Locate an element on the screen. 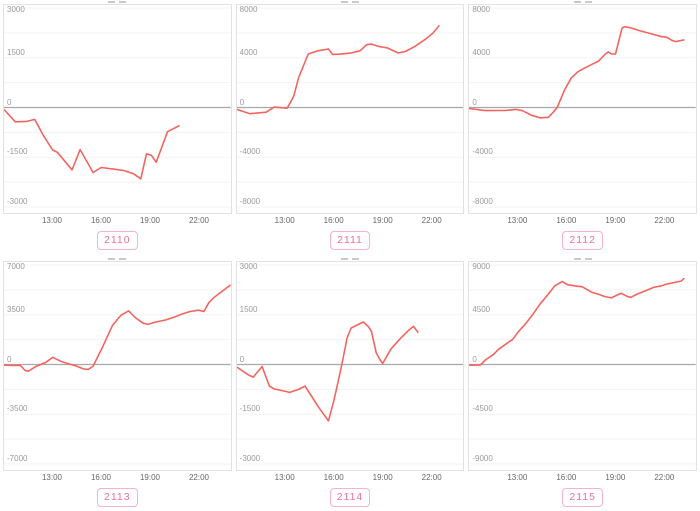  badge-row: 2110 is located at coordinates (117, 240).